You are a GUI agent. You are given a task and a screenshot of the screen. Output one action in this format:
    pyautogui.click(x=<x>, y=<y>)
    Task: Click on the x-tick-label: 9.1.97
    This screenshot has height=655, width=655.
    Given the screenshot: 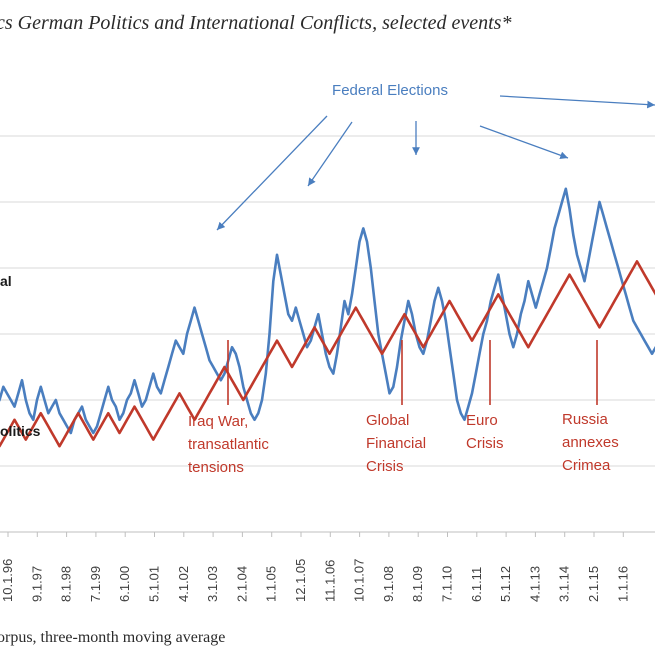 What is the action you would take?
    pyautogui.click(x=36, y=584)
    